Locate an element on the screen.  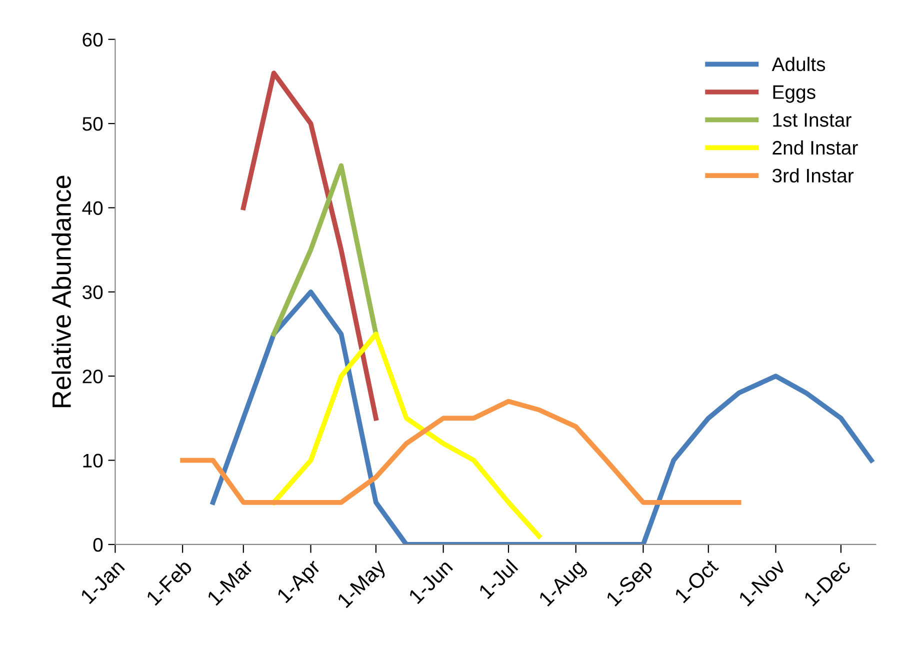
y-axis-title: Relative Abundance is located at coordinates (61, 292).